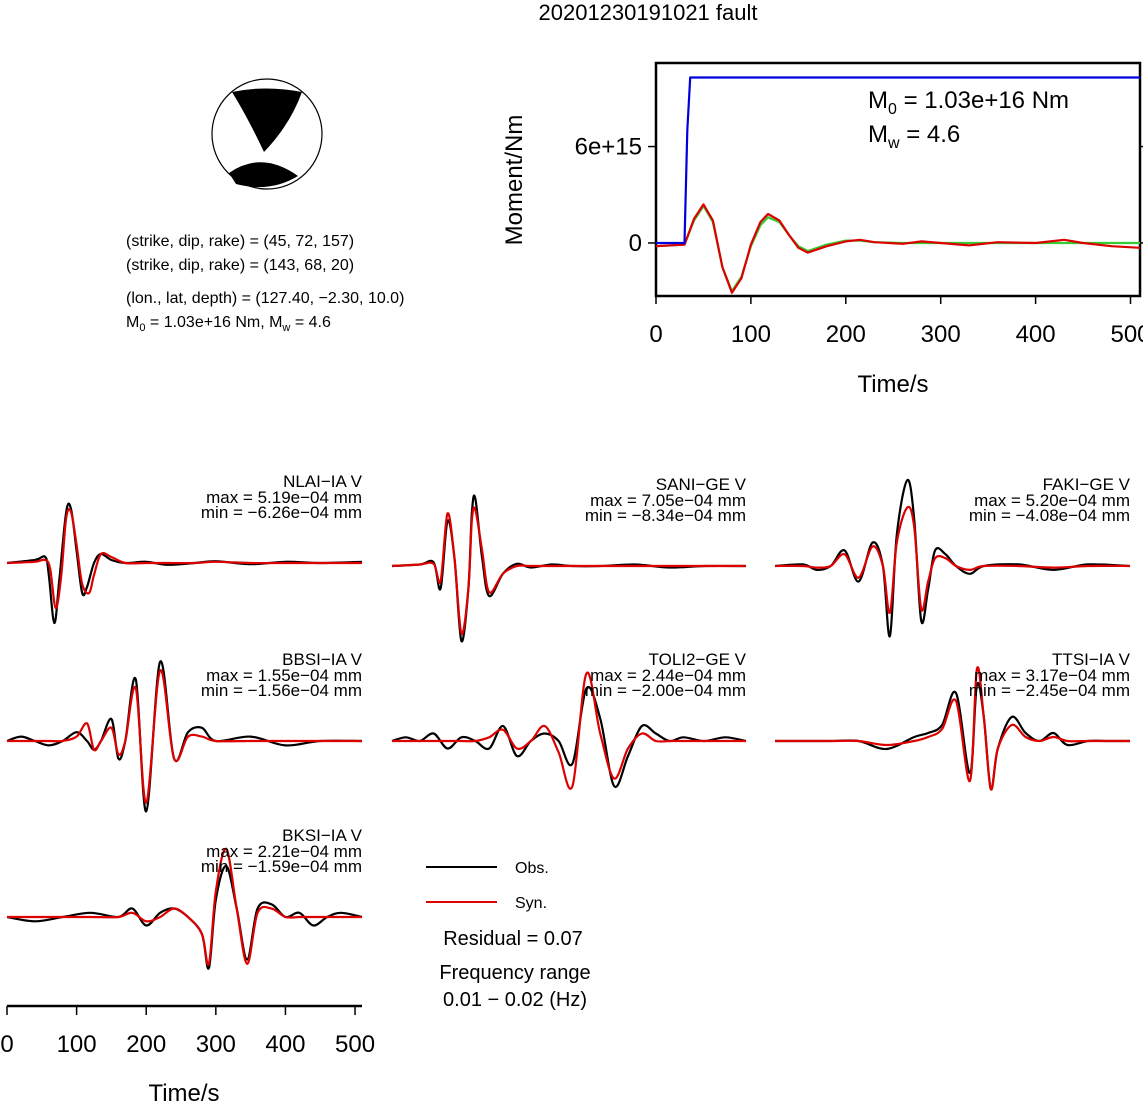 The image size is (1143, 1104). What do you see at coordinates (531, 903) in the screenshot?
I see `legend-syn-label: Syn.` at bounding box center [531, 903].